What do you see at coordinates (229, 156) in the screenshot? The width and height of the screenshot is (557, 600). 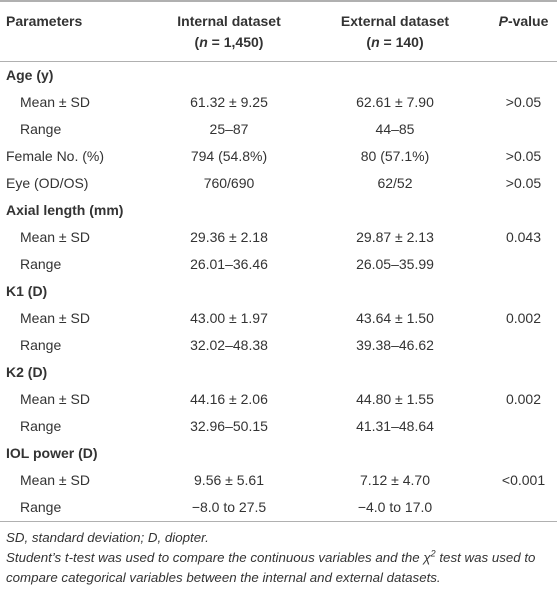 I see `table-cell: 794 (54.8%)` at bounding box center [229, 156].